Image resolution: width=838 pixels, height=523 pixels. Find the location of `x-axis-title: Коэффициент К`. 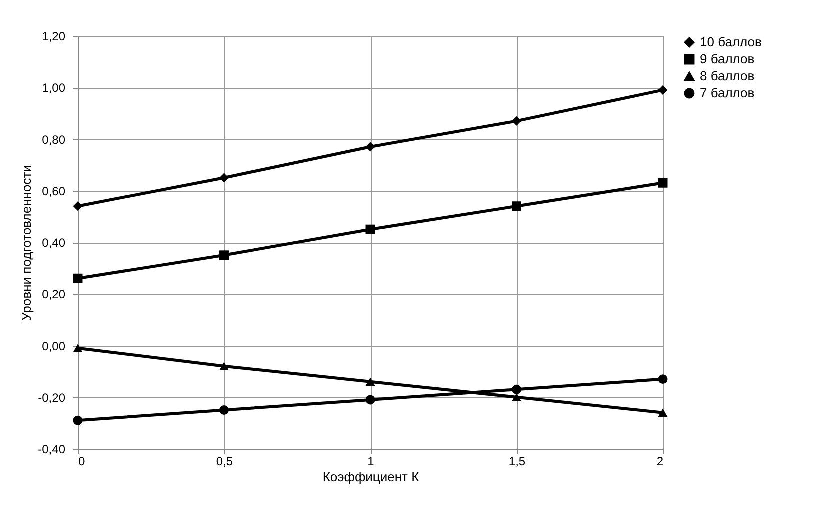

x-axis-title: Коэффициент К is located at coordinates (371, 477).